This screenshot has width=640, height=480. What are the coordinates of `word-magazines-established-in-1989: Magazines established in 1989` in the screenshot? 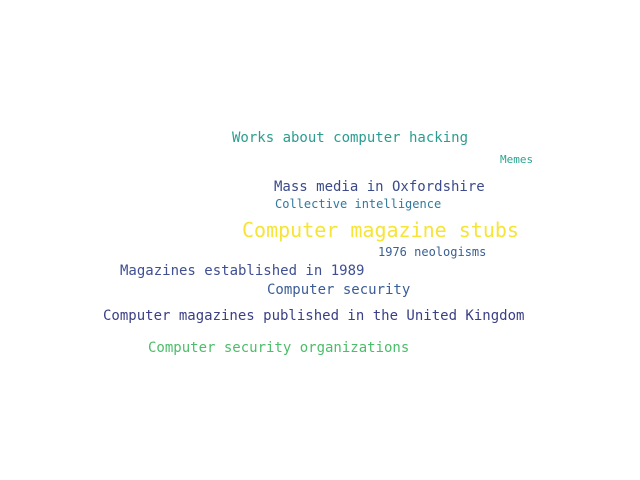 It's located at (242, 271).